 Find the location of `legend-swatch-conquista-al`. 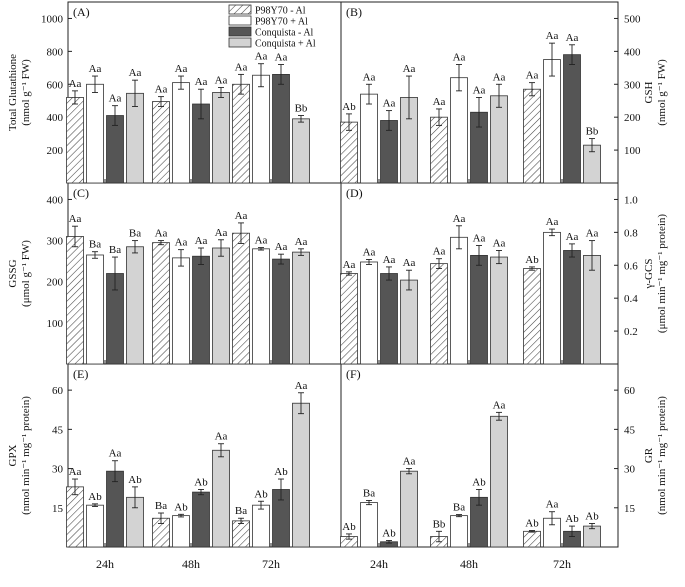

legend-swatch-conquista-al is located at coordinates (240, 31).